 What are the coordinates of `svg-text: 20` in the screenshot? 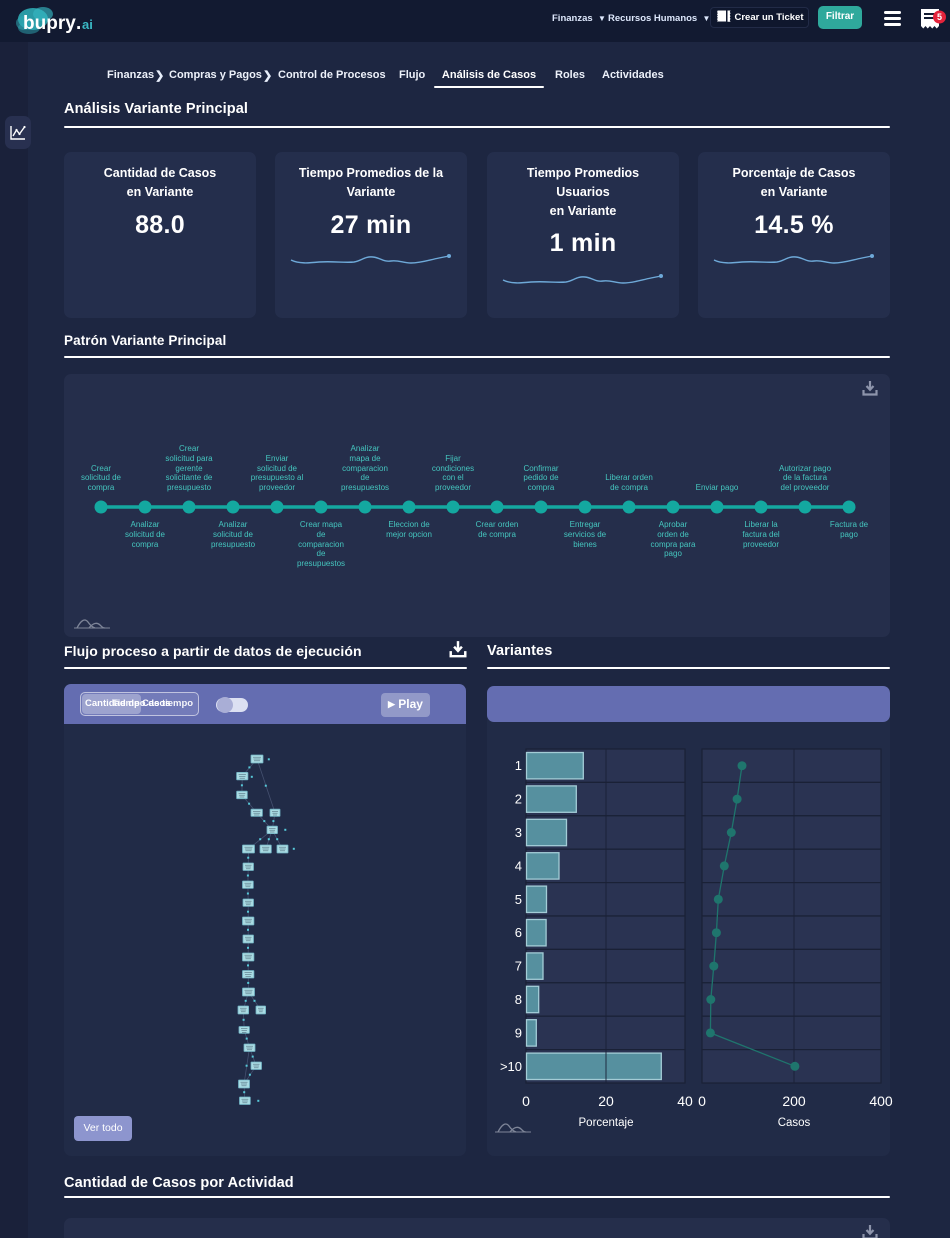 It's located at (606, 1101).